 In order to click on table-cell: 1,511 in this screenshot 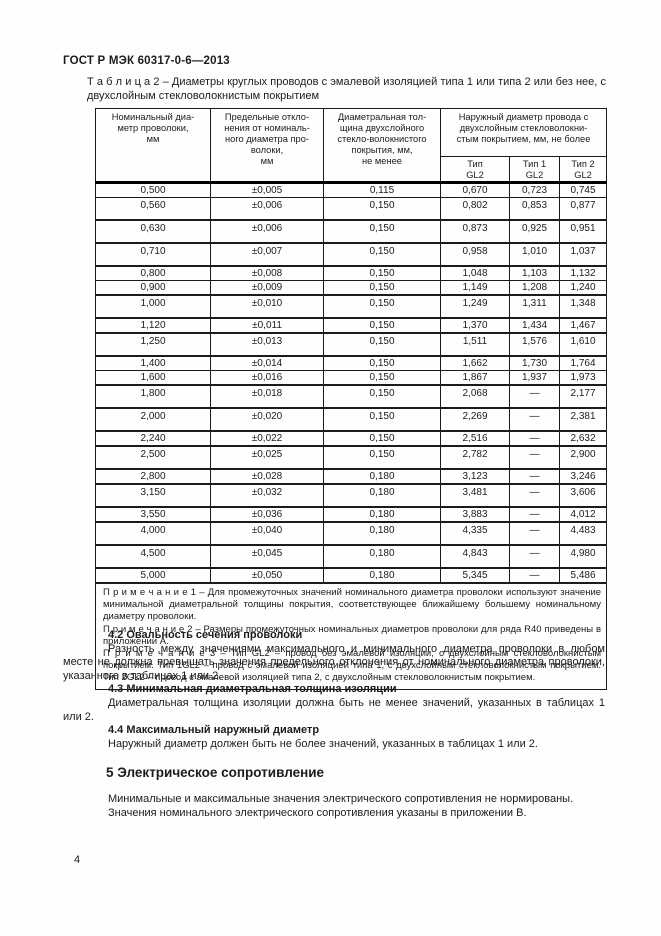, I will do `click(475, 344)`.